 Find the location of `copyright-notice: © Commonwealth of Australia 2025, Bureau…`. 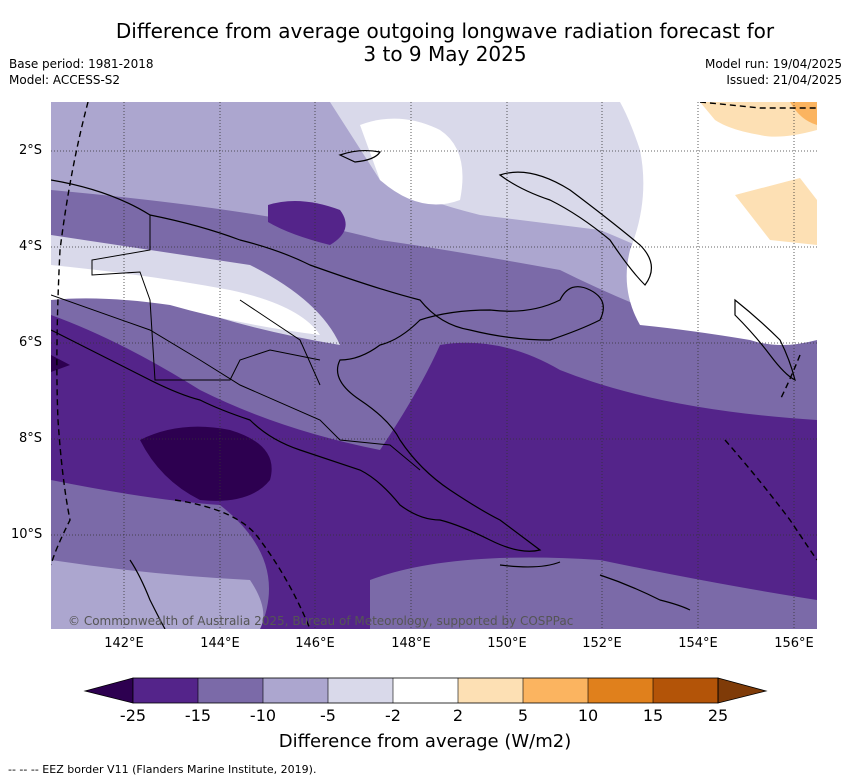

copyright-notice: © Commonwealth of Australia 2025, Bureau… is located at coordinates (321, 621).